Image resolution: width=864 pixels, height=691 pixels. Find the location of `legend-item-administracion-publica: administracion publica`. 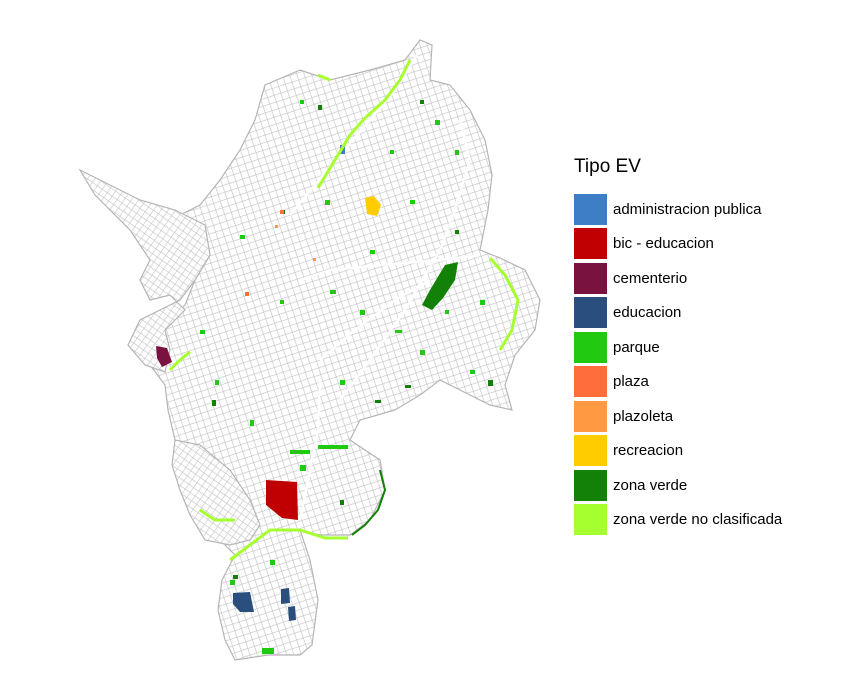

legend-item-administracion-publica: administracion publica is located at coordinates (678, 209).